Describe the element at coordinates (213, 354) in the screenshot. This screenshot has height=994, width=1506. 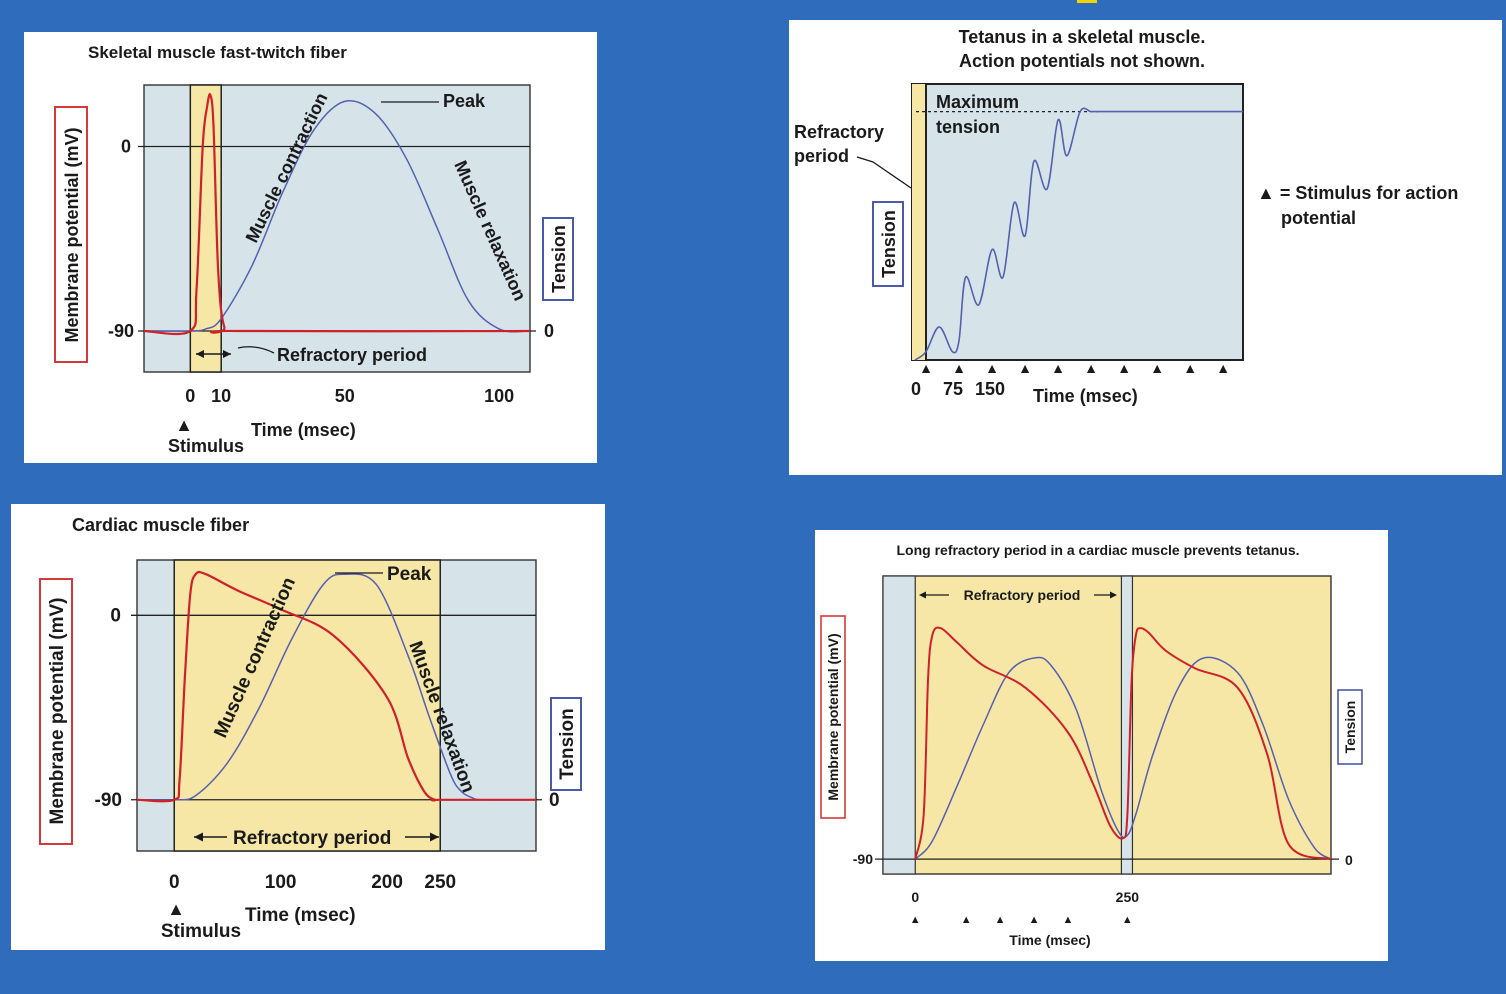
I see `refractory-arrowheads` at that location.